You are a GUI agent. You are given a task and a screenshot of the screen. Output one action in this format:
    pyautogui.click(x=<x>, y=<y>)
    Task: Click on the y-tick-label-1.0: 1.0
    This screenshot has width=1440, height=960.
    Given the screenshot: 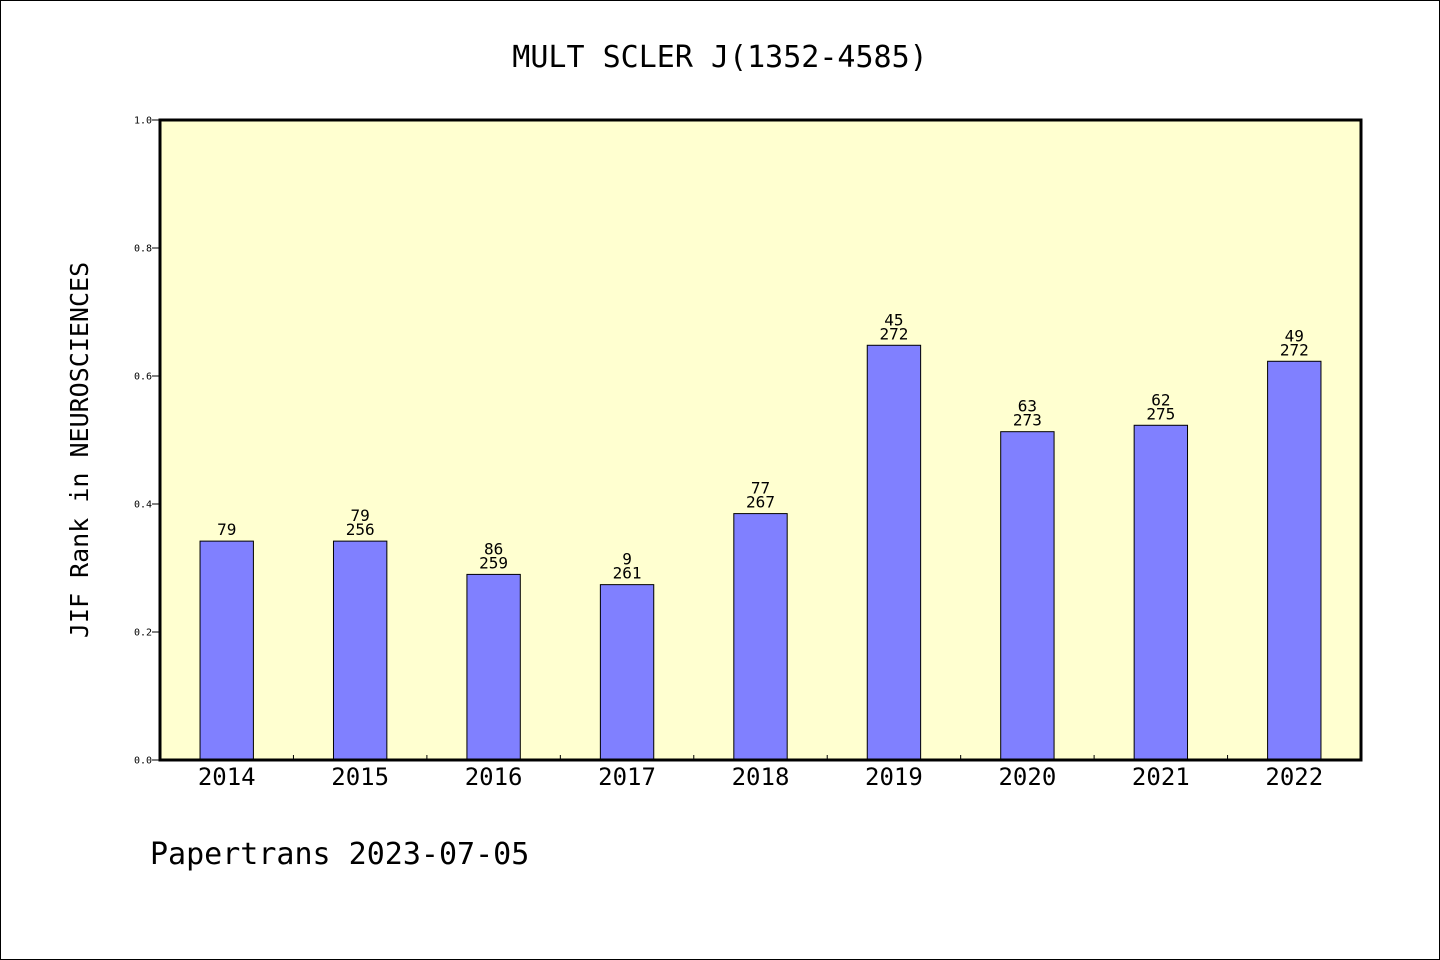 What is the action you would take?
    pyautogui.click(x=143, y=121)
    